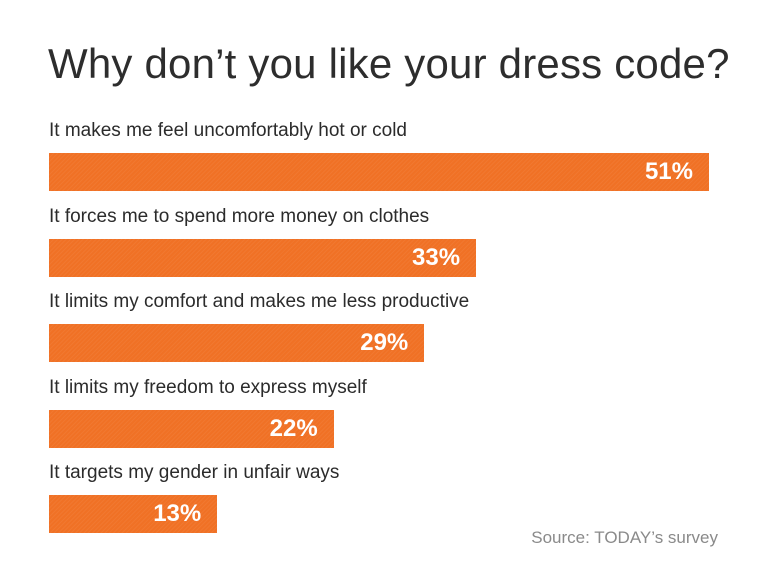 The image size is (760, 576). What do you see at coordinates (208, 387) in the screenshot?
I see `category-label: It limits my freedom to express myself` at bounding box center [208, 387].